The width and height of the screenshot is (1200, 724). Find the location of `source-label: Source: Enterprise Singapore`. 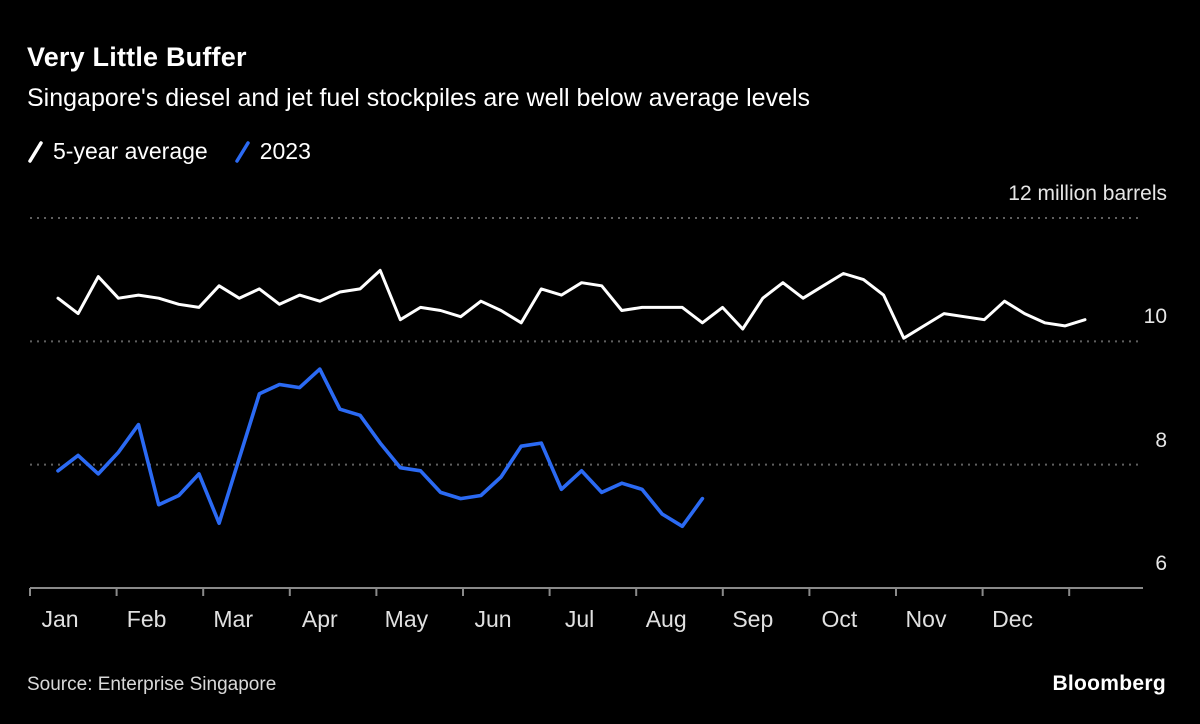

source-label: Source: Enterprise Singapore is located at coordinates (152, 684).